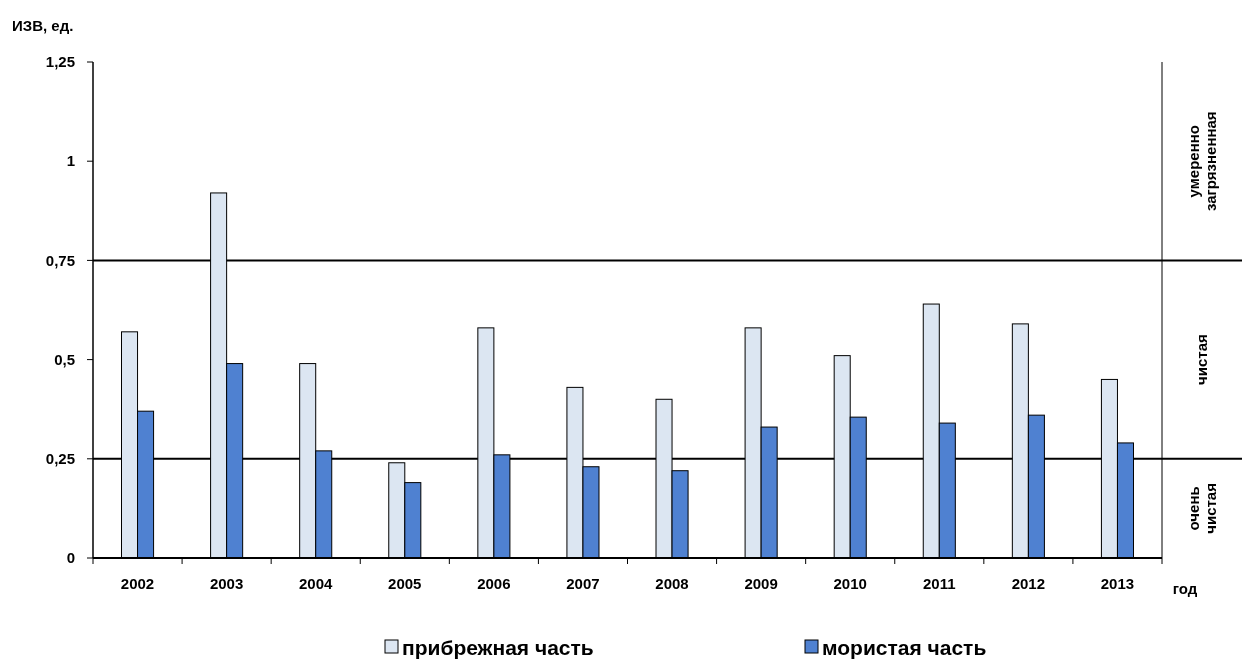 The height and width of the screenshot is (664, 1242). What do you see at coordinates (672, 583) in the screenshot?
I see `x-tick-label: 2008` at bounding box center [672, 583].